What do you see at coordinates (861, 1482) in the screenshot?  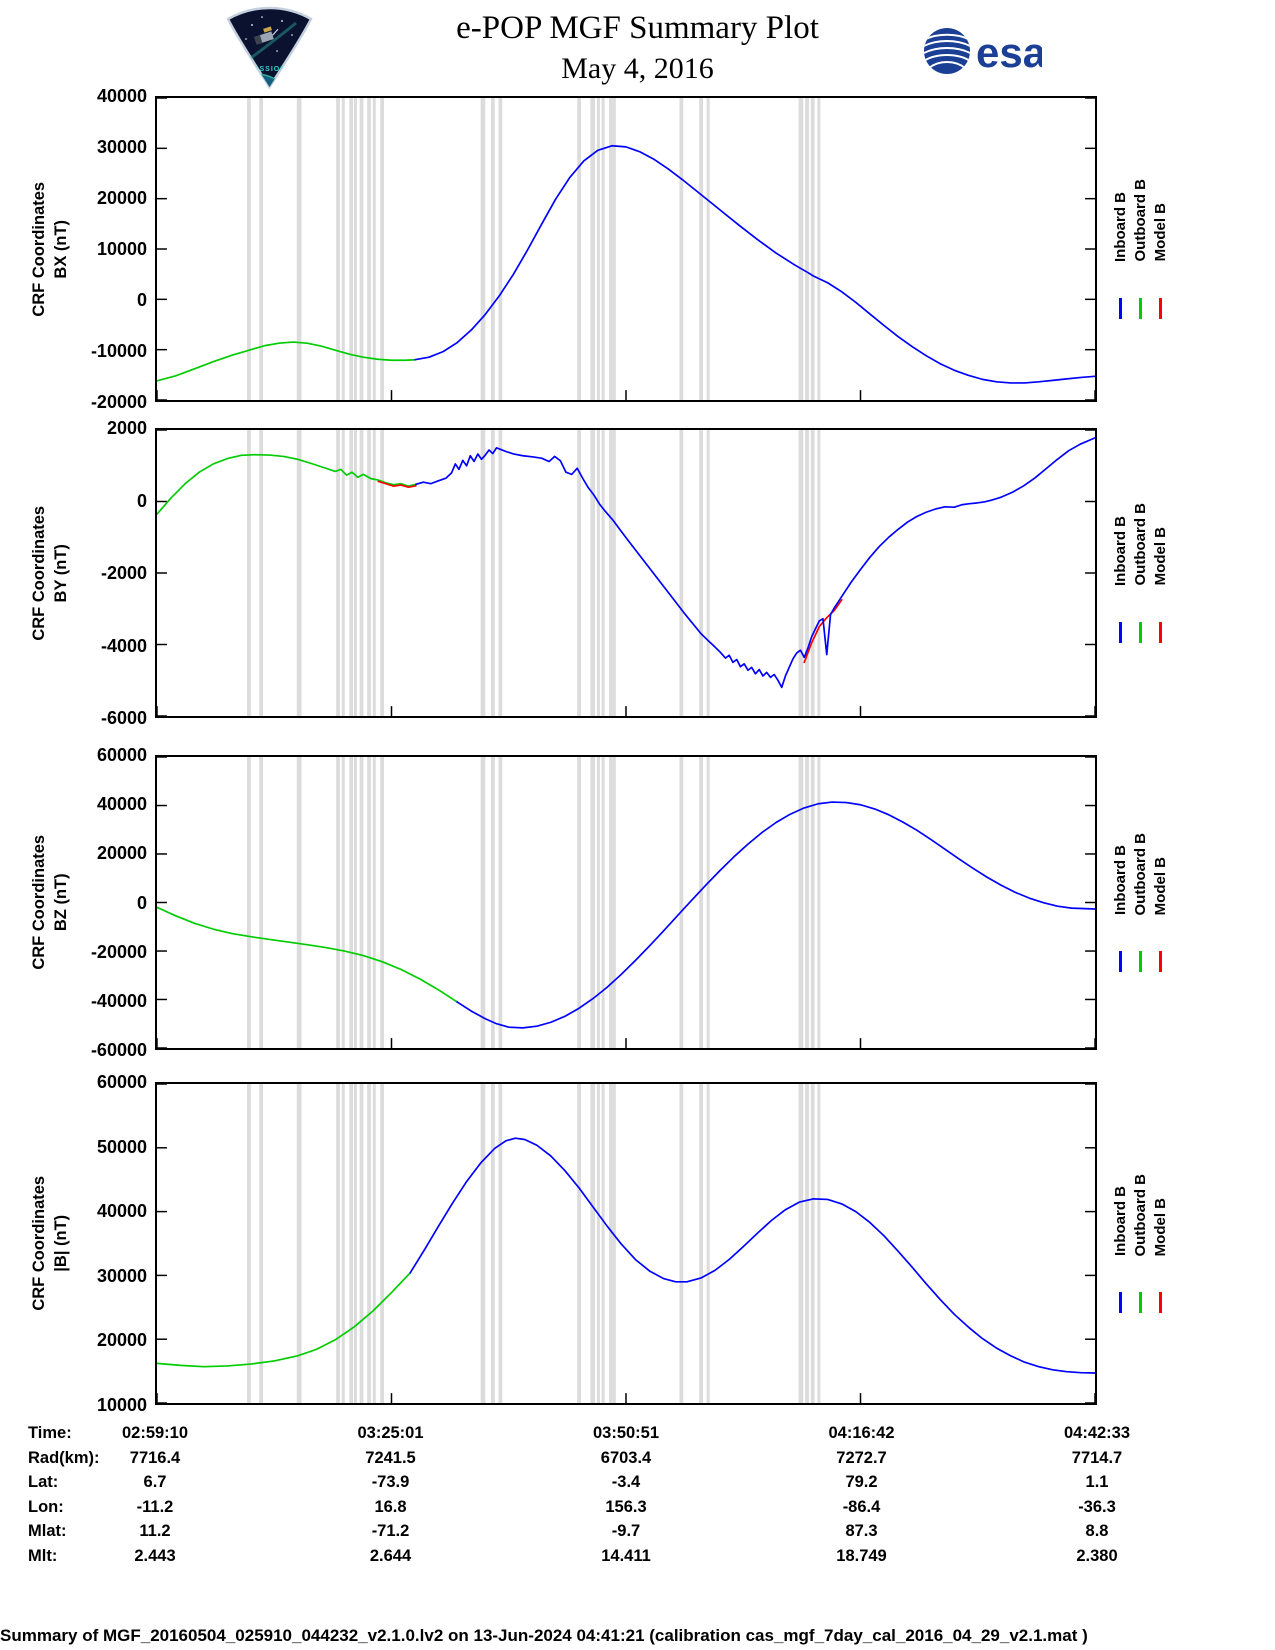 I see `axis-table-value: 79.2` at bounding box center [861, 1482].